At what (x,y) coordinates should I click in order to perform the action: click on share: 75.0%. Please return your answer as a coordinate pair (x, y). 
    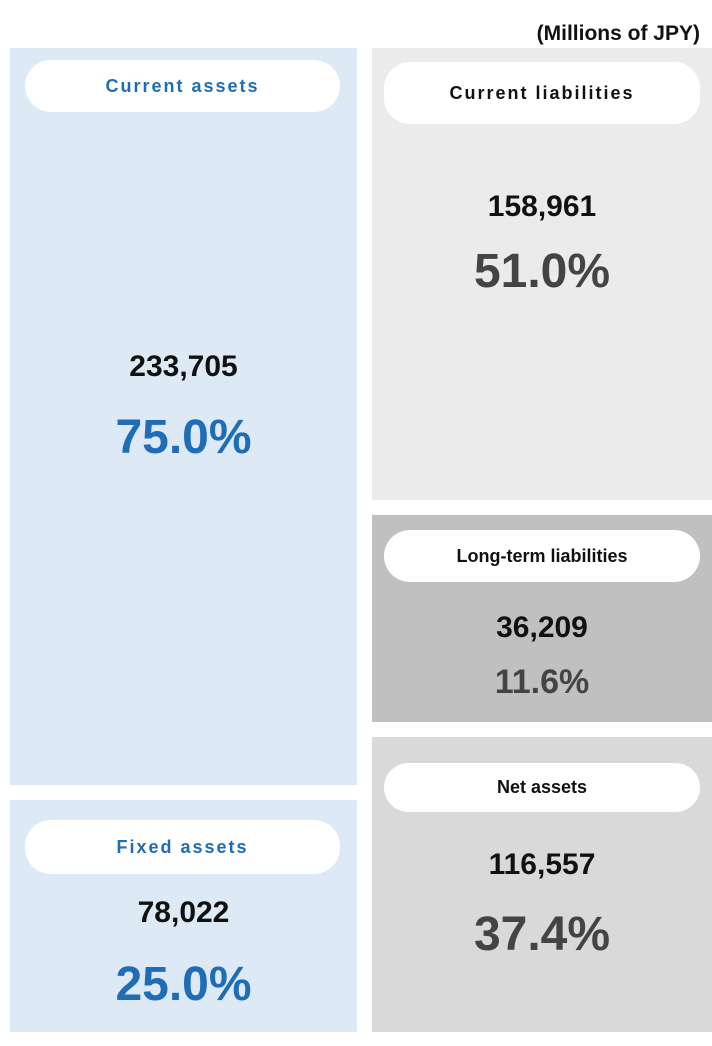
    Looking at the image, I should click on (183, 437).